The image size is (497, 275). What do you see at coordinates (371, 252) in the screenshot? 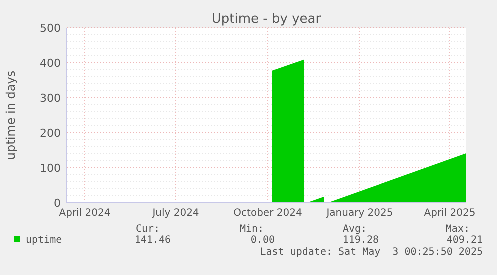
I see `text: Last update: Sat May 3 00:25:50 2025` at bounding box center [371, 252].